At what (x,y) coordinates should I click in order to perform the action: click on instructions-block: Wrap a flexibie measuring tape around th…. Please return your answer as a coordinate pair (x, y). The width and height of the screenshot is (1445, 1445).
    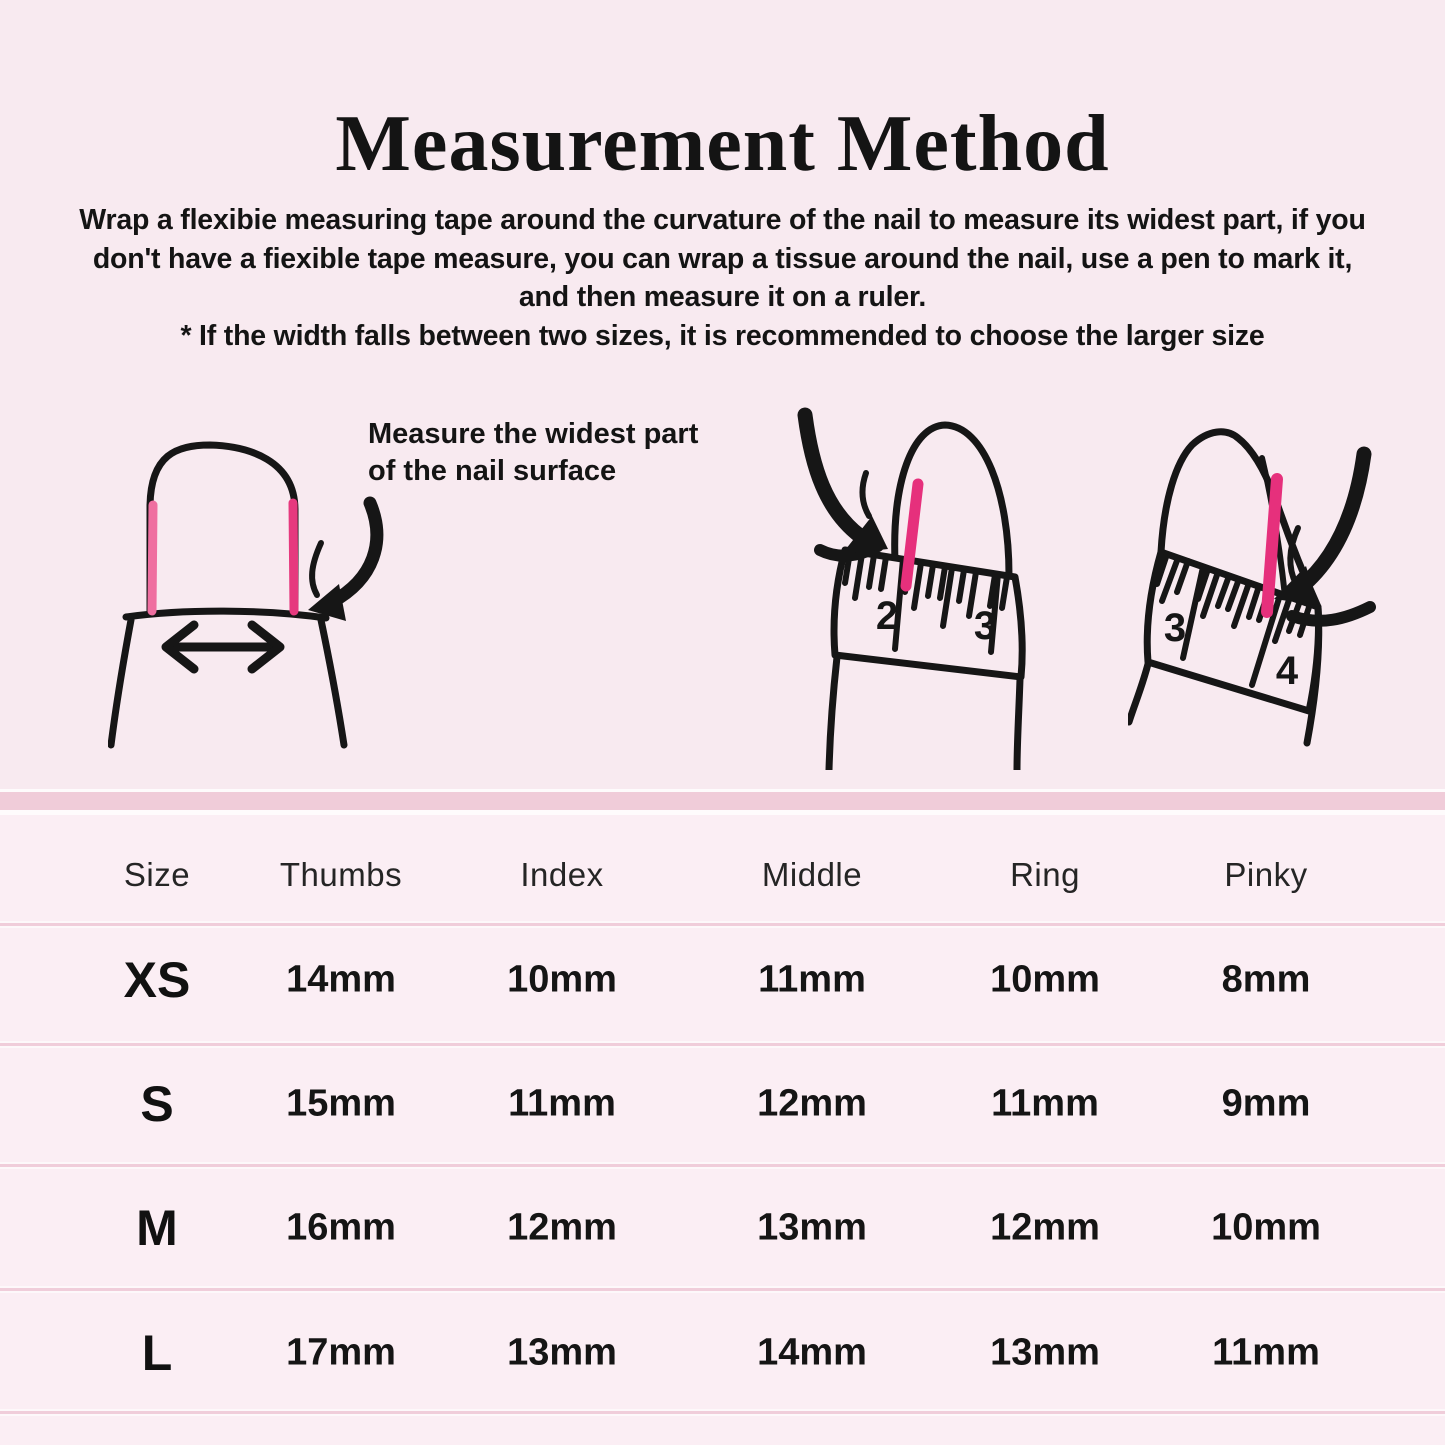
    Looking at the image, I should click on (722, 278).